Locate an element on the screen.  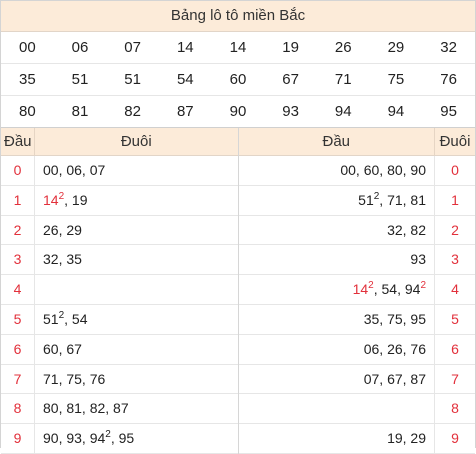
number-cell: 87 is located at coordinates (185, 111).